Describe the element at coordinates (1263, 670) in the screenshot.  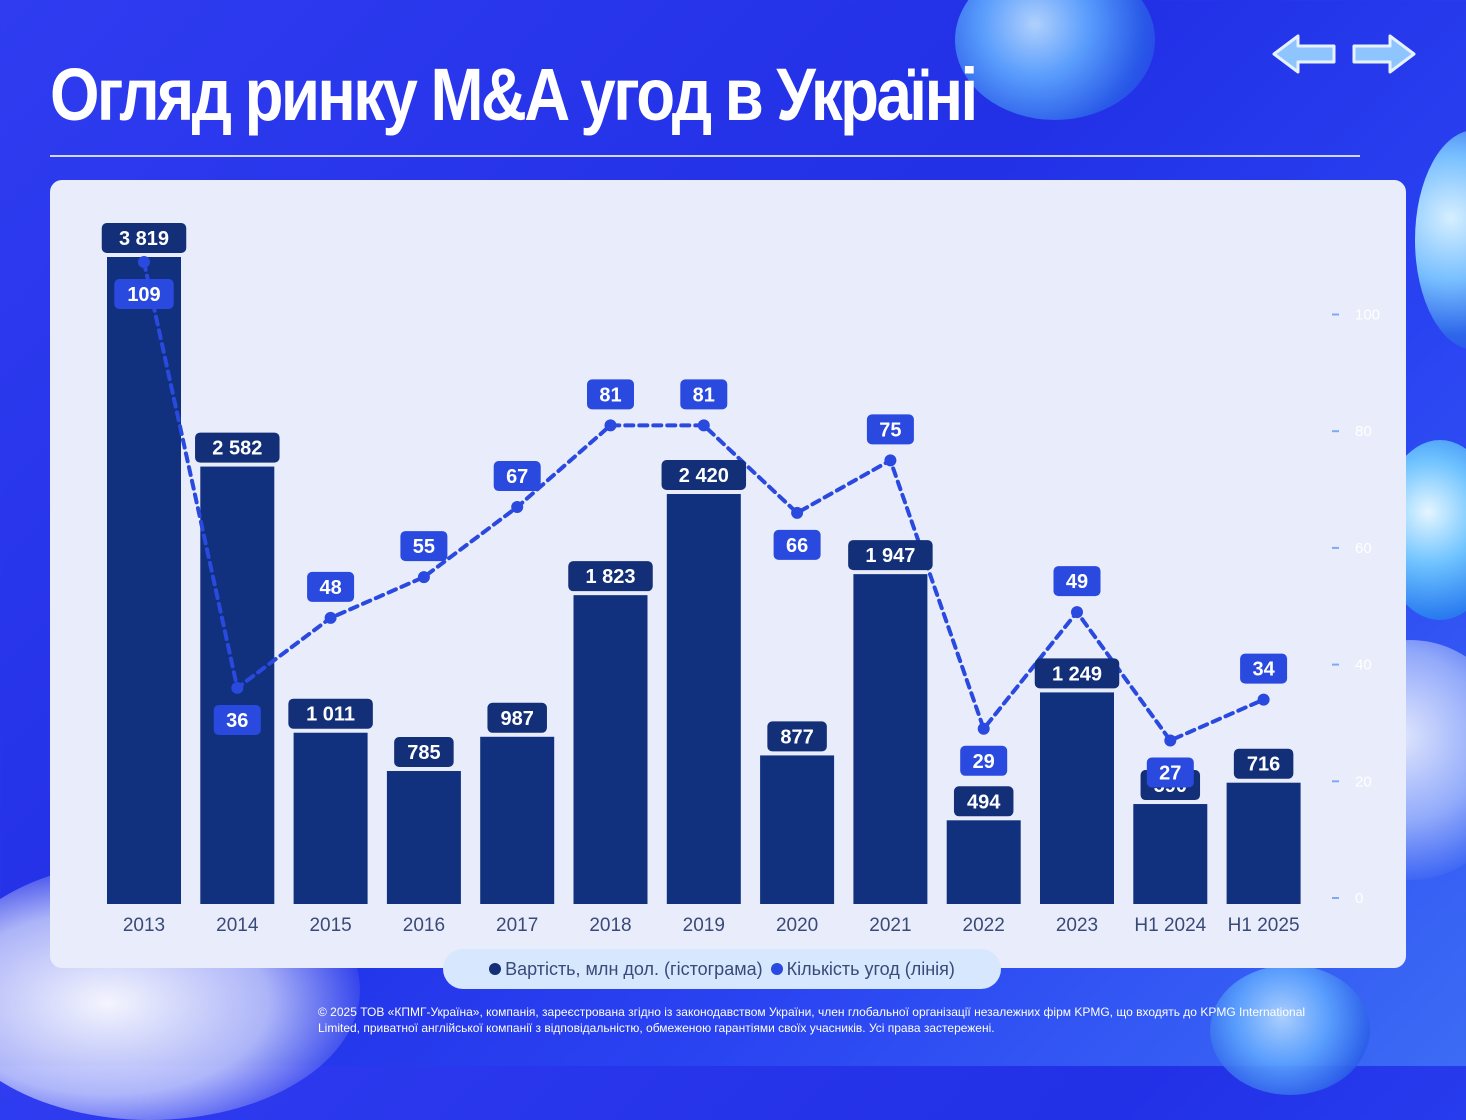
I see `line-value-label: 34` at that location.